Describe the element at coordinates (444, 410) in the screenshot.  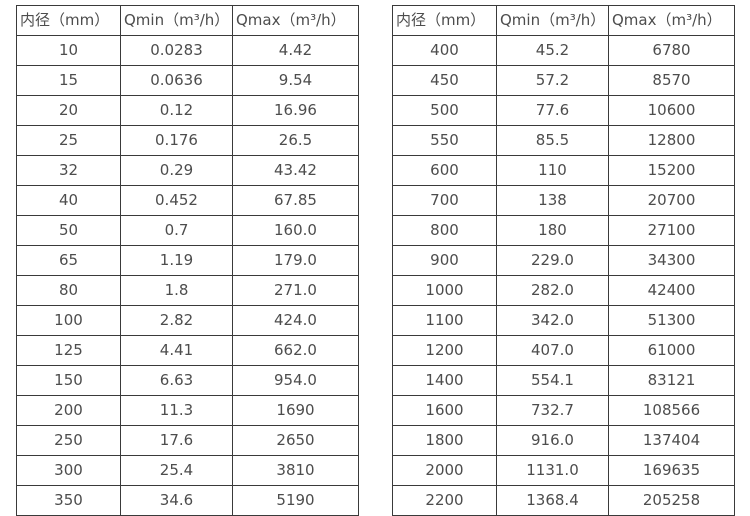
I see `table-cell: 1600` at that location.